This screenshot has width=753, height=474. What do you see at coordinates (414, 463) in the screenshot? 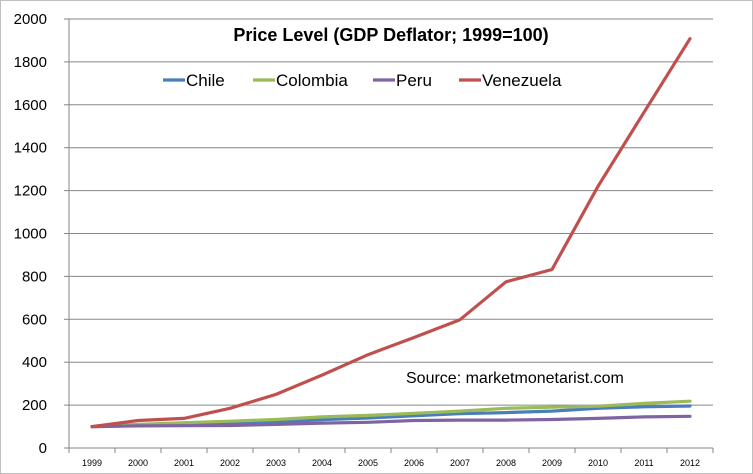
I see `x-tick-label: 2006` at bounding box center [414, 463].